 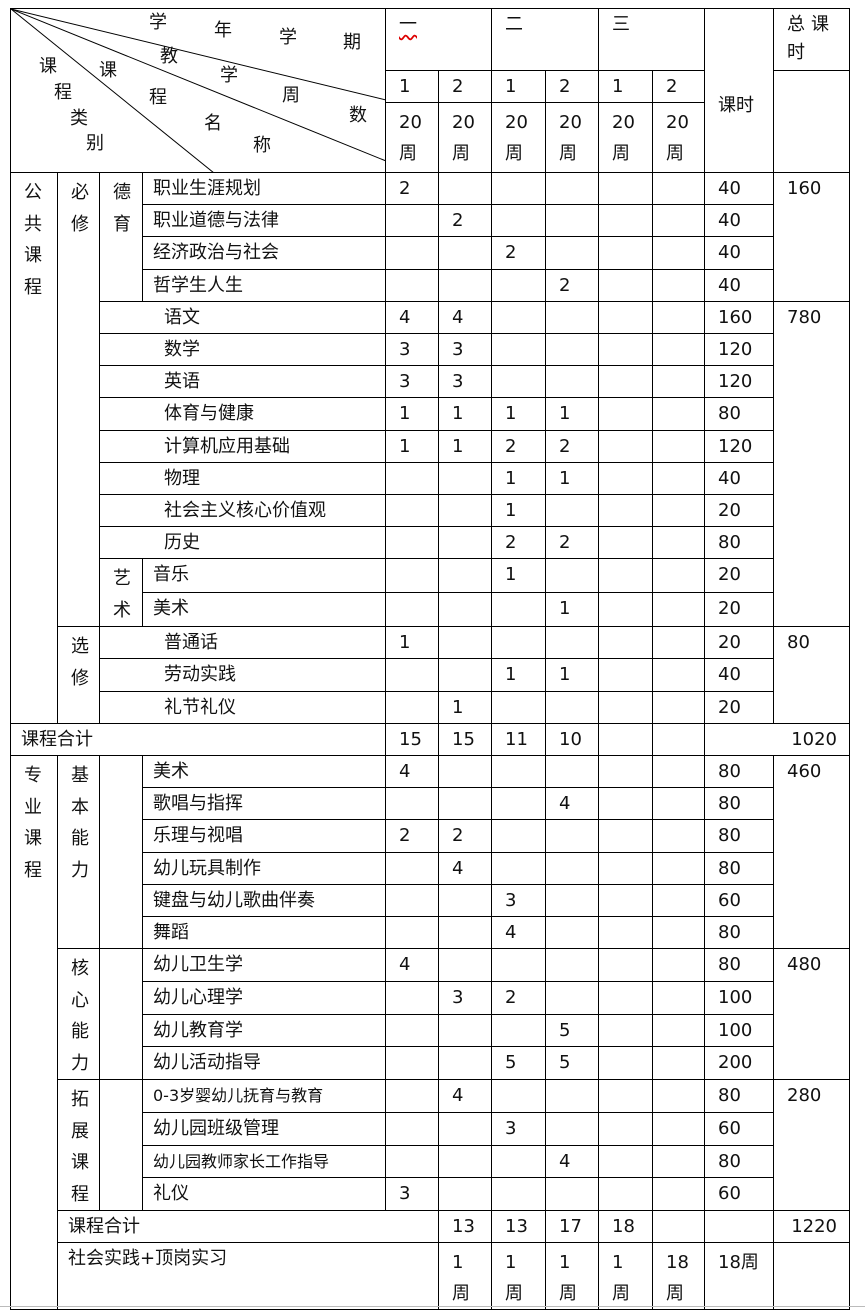 What do you see at coordinates (678, 1227) in the screenshot?
I see `subtotal-weekly-hours` at bounding box center [678, 1227].